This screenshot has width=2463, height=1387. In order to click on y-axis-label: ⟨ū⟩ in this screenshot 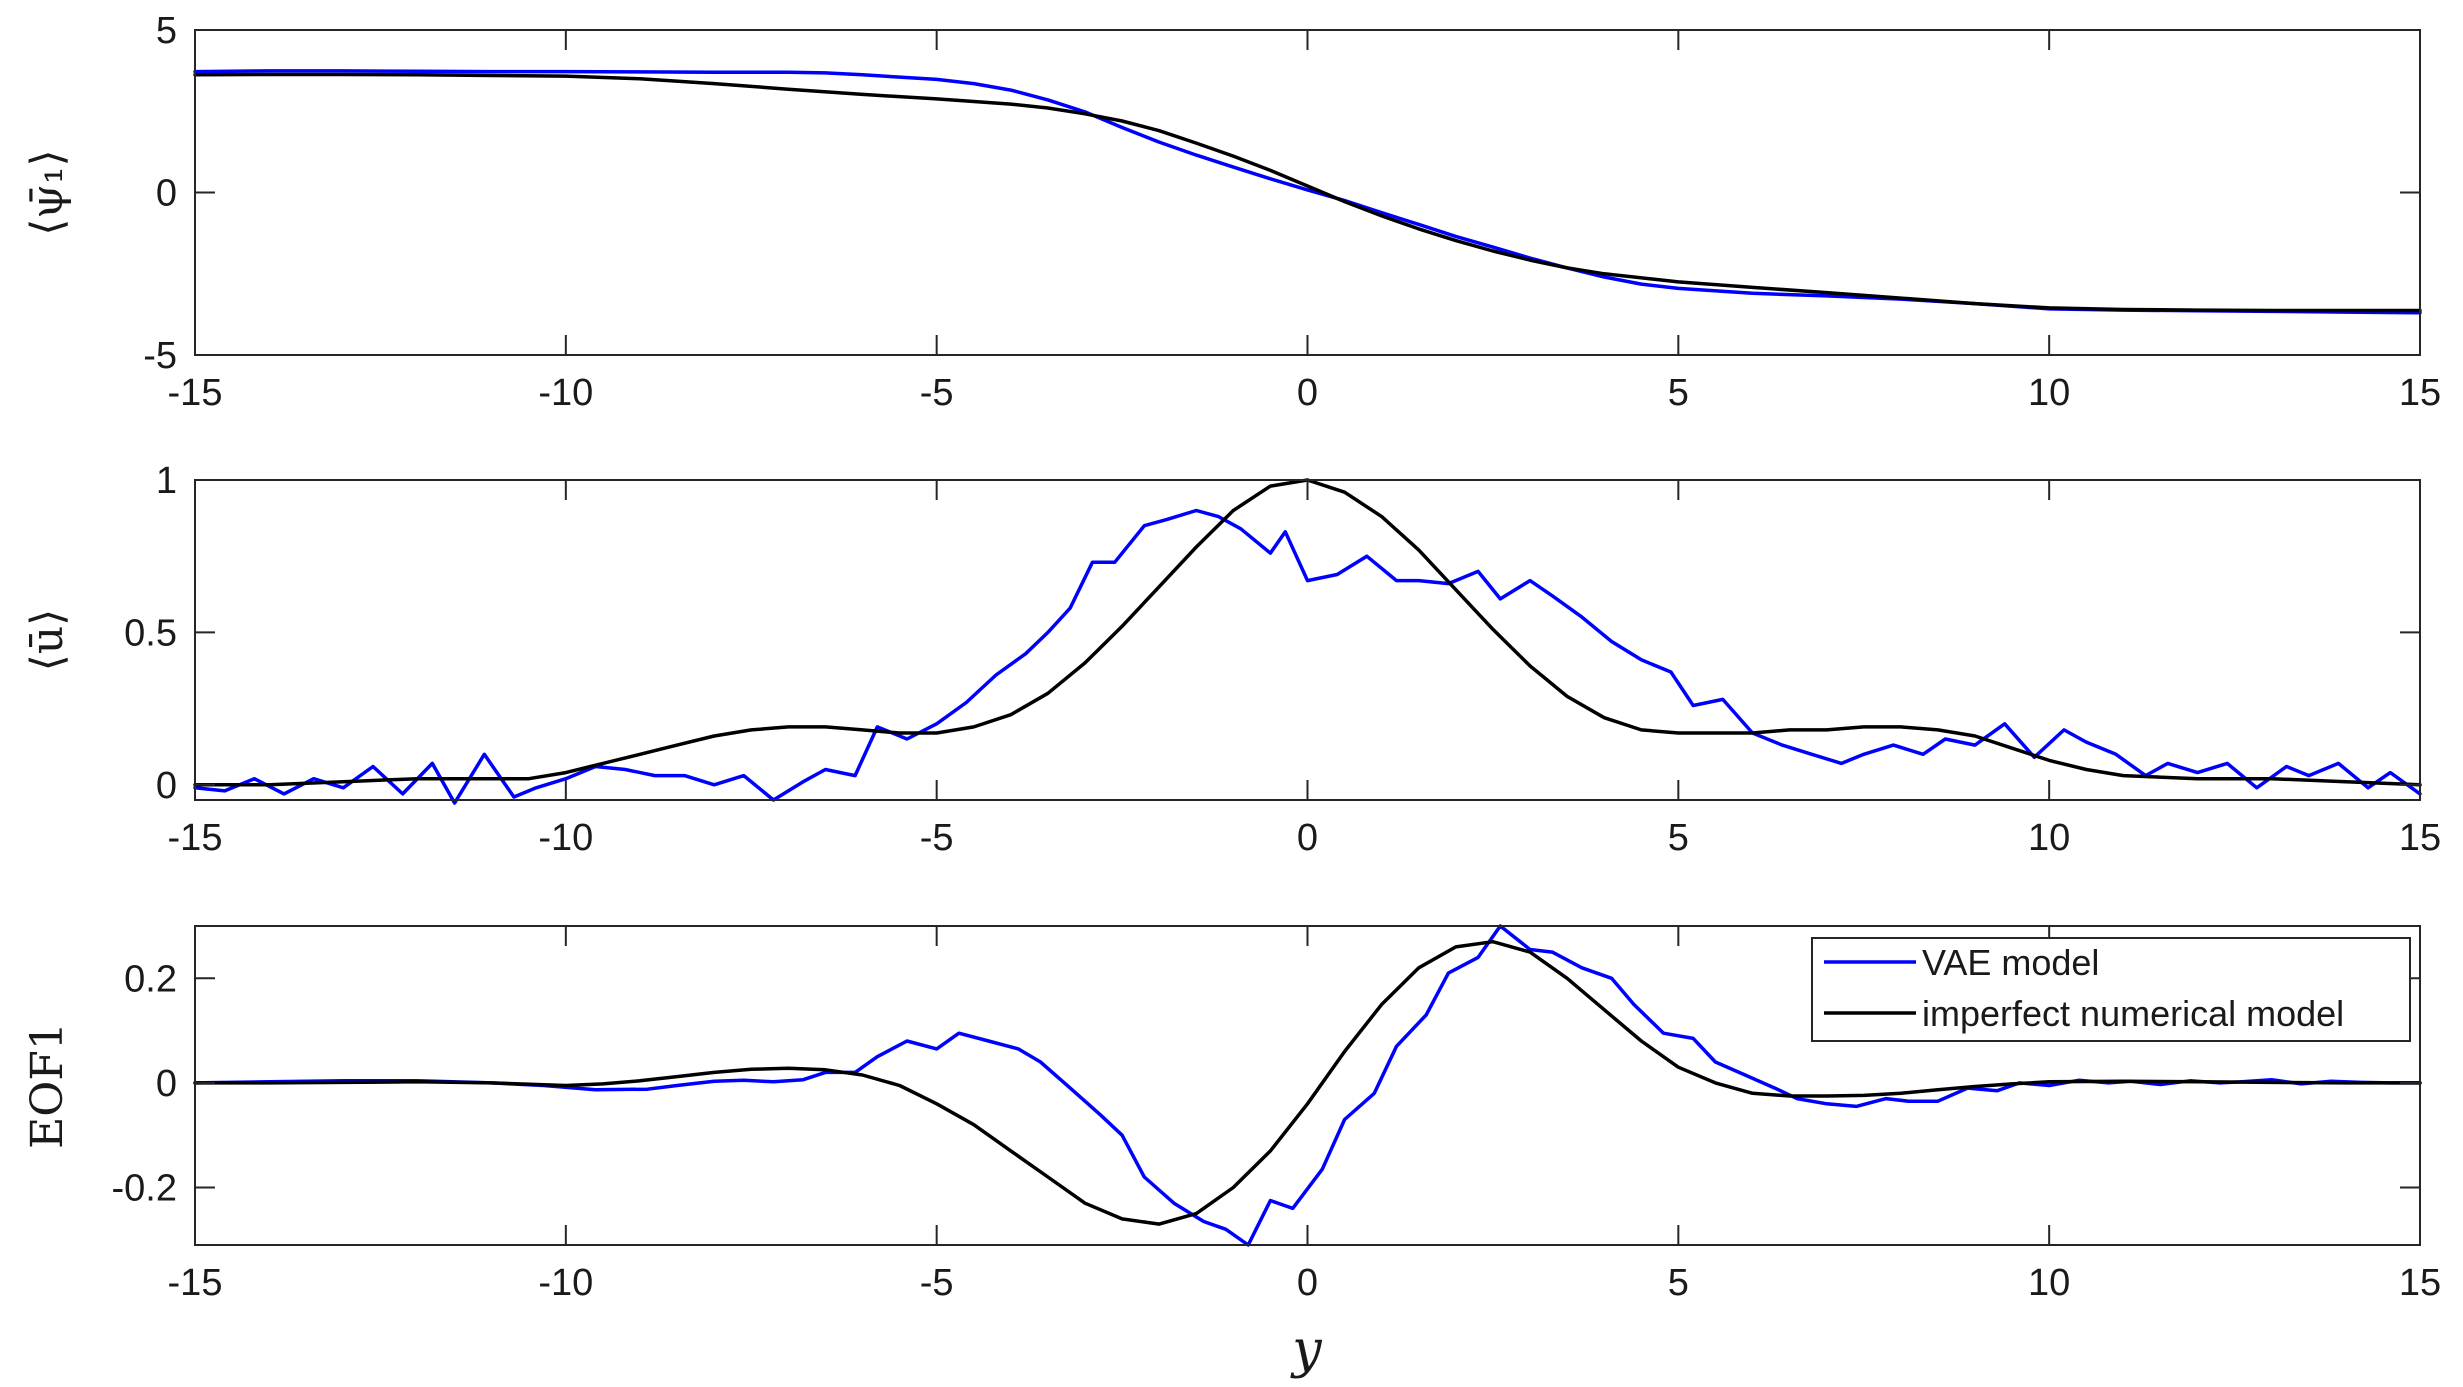, I will do `click(47, 640)`.